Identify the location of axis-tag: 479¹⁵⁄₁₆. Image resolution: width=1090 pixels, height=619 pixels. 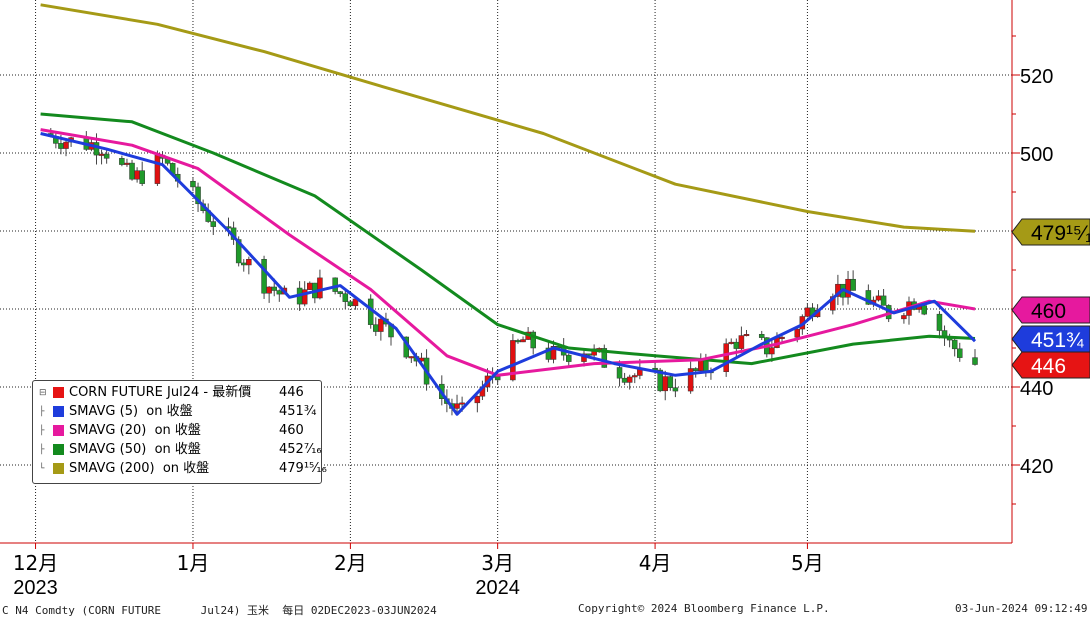
(1050, 232).